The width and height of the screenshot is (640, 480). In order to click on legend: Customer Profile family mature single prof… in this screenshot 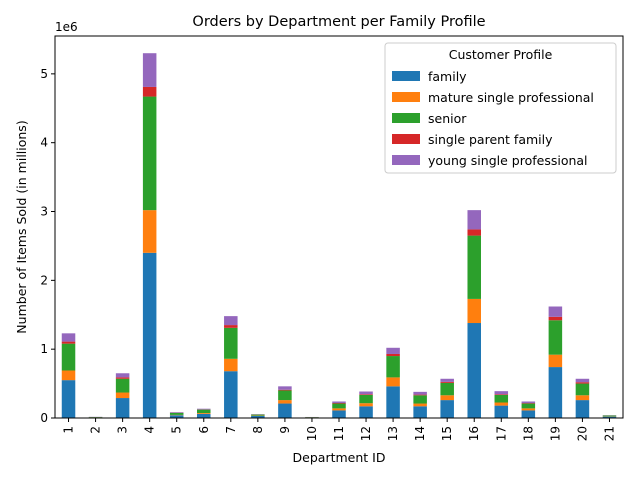, I will do `click(500, 108)`.